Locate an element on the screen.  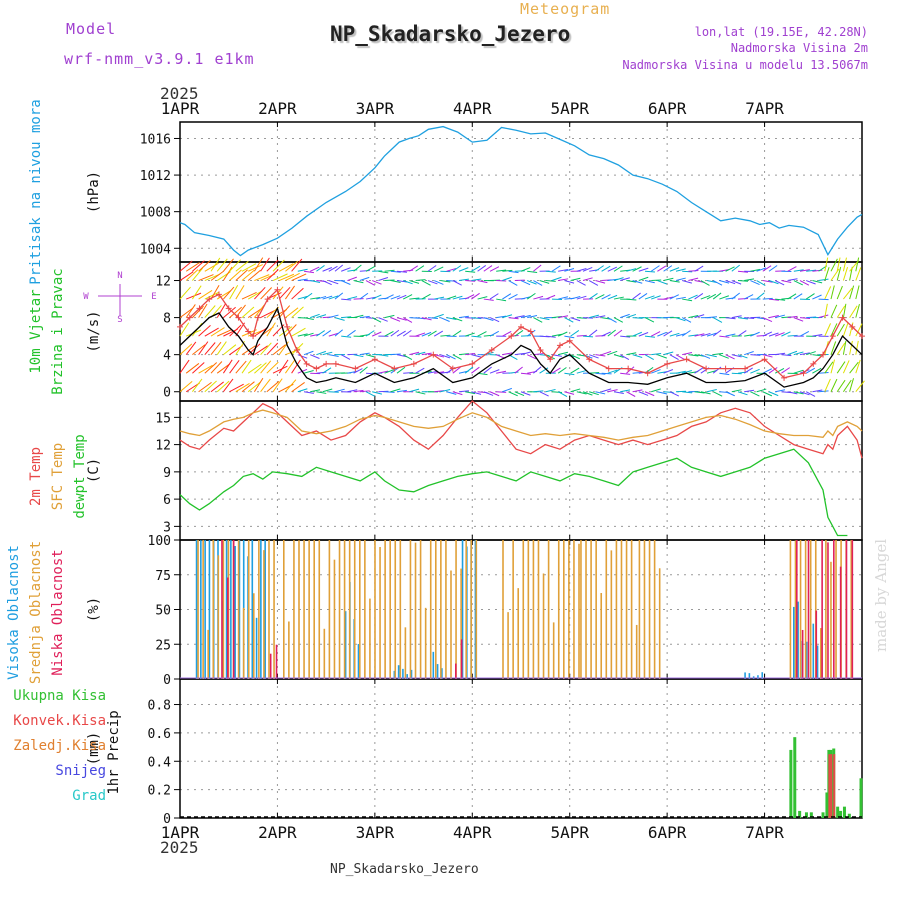
axis-unit-label: (m/s) is located at coordinates (94, 331).